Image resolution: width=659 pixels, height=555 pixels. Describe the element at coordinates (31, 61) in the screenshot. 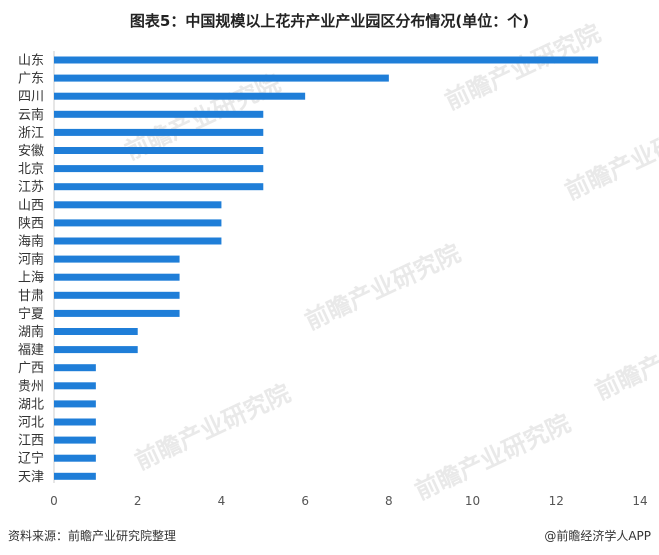

I see `category-label-0: 山东` at that location.